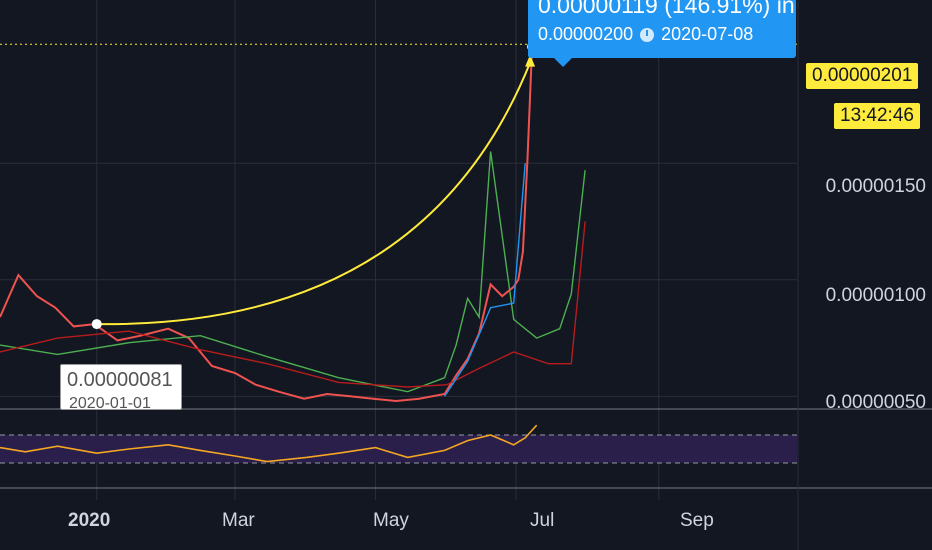 This screenshot has width=932, height=550. I want to click on clock-icon, so click(647, 35).